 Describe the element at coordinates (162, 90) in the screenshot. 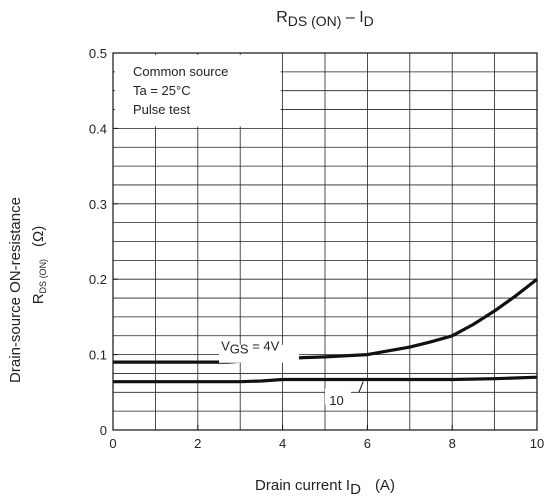

I see `condition-line-2: Ta = 25°C` at that location.